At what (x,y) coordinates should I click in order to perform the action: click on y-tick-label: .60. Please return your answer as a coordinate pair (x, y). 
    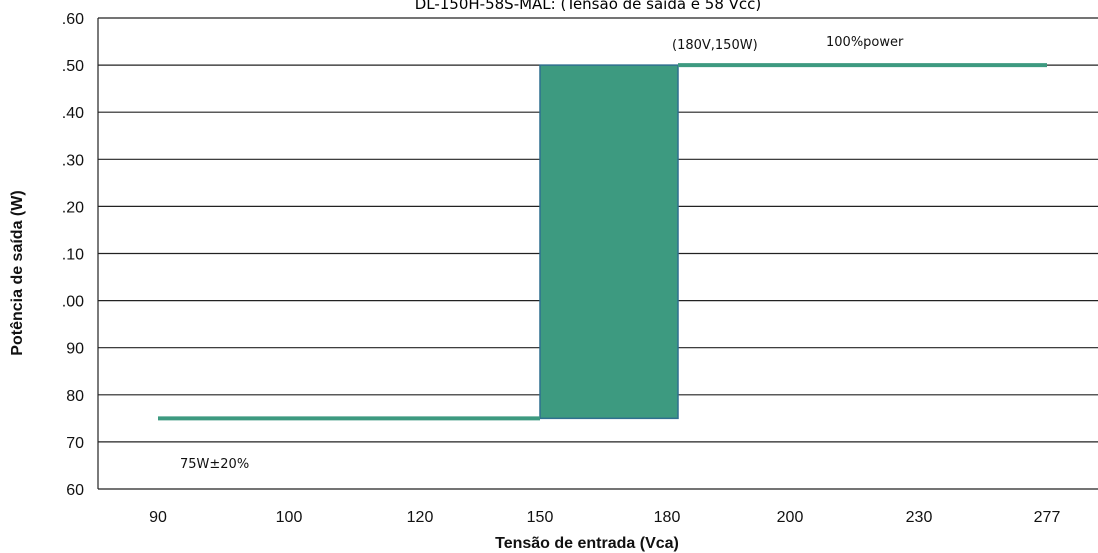
    Looking at the image, I should click on (73, 19).